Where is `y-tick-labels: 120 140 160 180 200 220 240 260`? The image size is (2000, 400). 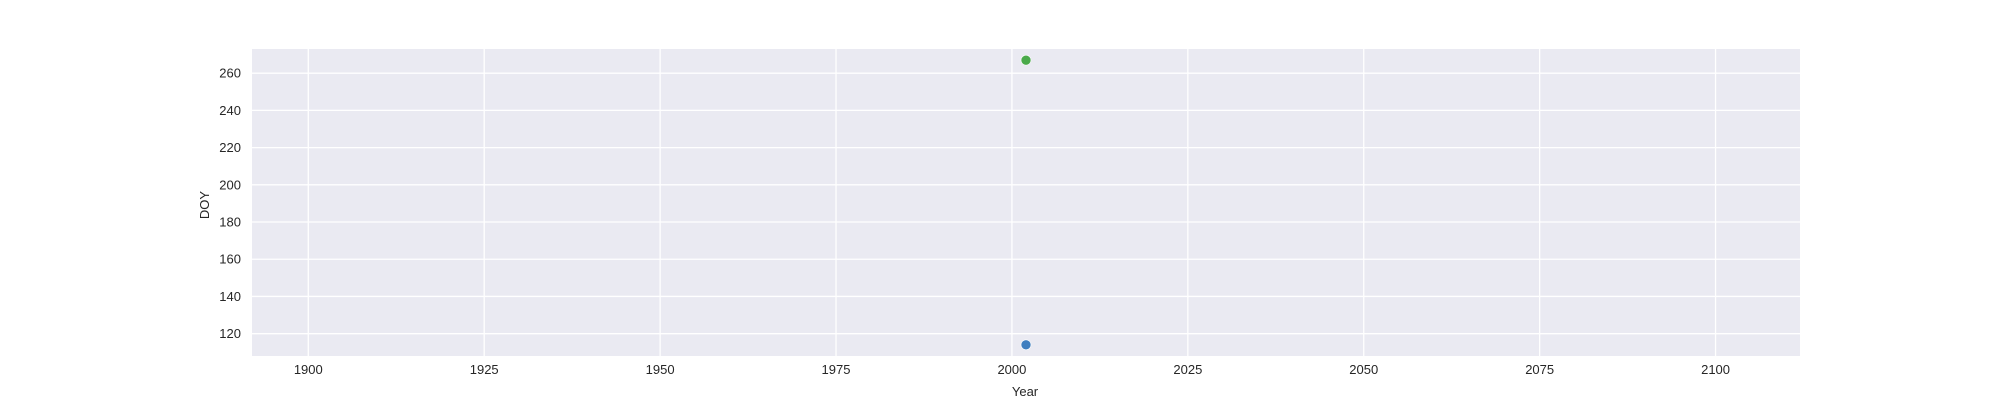 y-tick-labels: 120 140 160 180 200 220 240 260 is located at coordinates (230, 203).